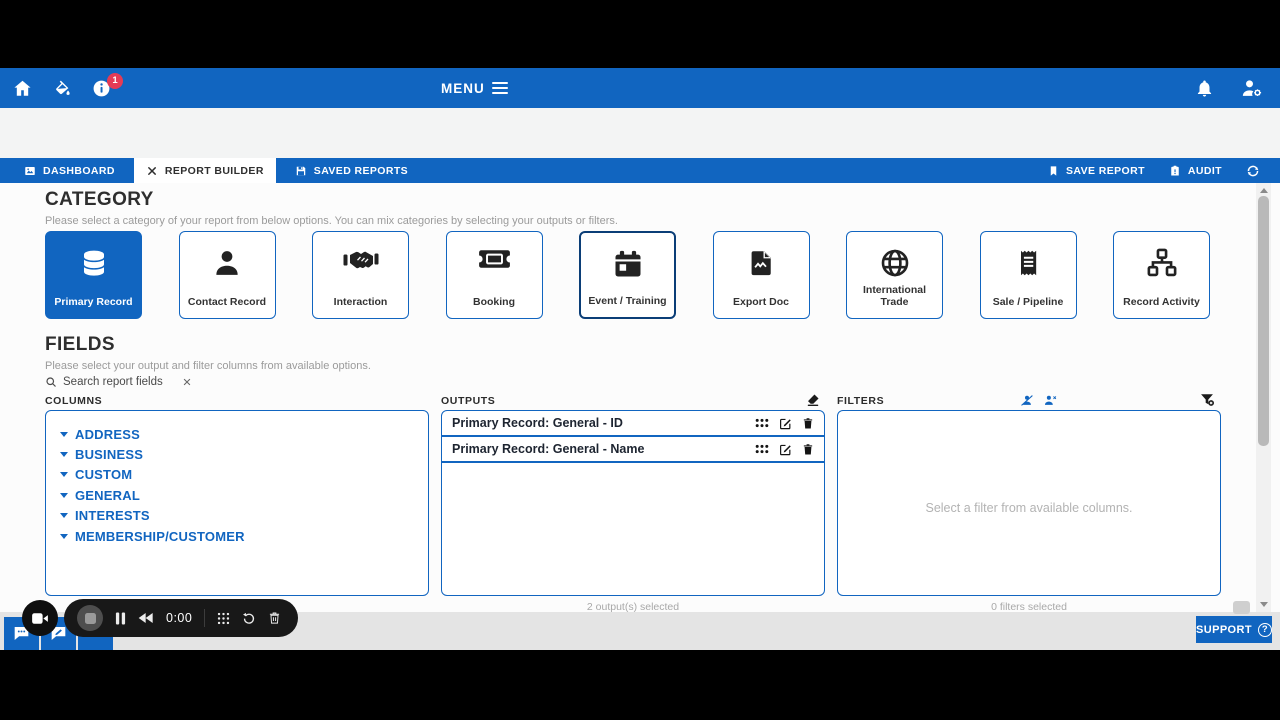 The image size is (1280, 720). Describe the element at coordinates (244, 495) in the screenshot. I see `columns-group-general: GENERAL` at that location.